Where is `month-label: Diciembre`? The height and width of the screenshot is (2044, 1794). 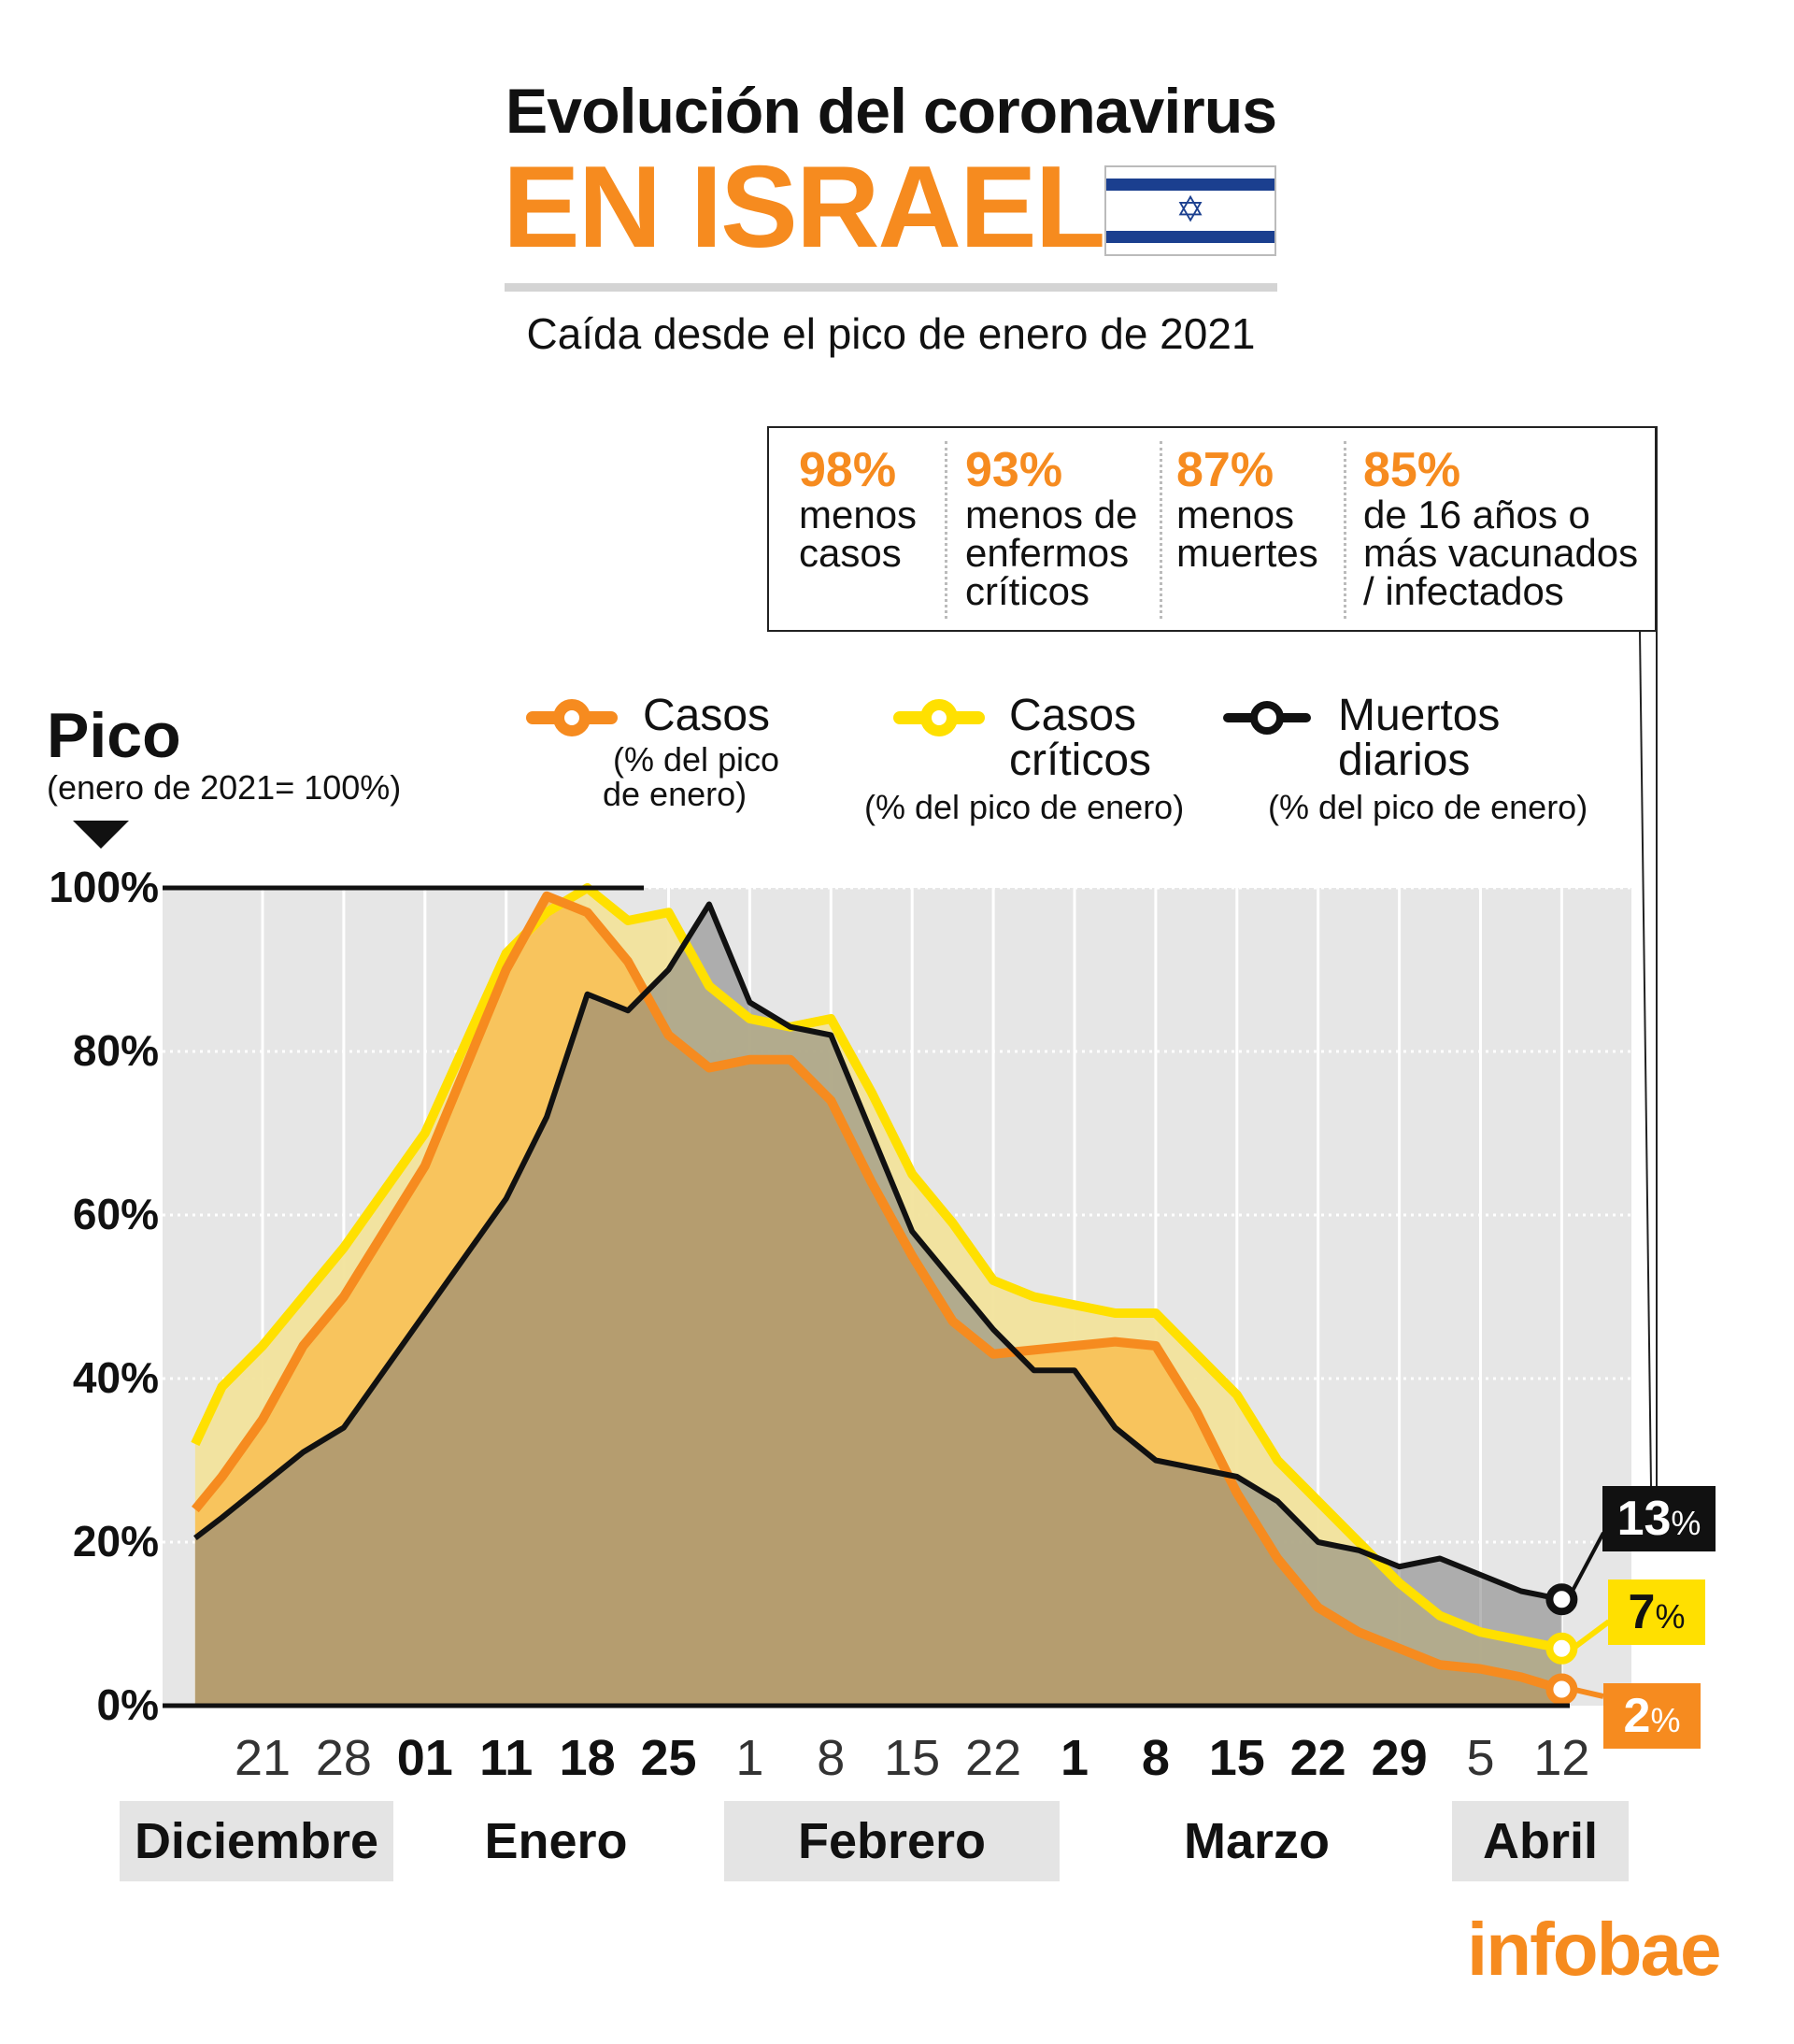 month-label: Diciembre is located at coordinates (256, 1841).